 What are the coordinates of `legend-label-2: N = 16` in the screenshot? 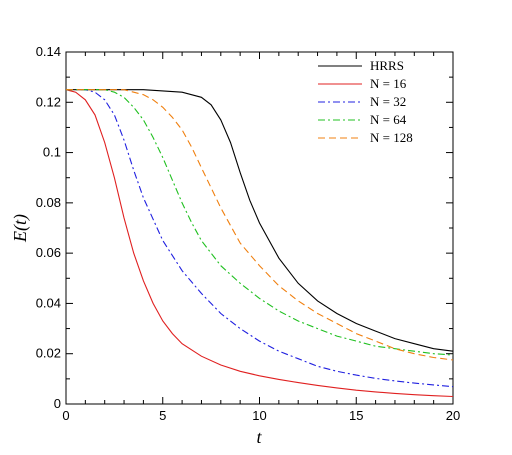 It's located at (388, 83).